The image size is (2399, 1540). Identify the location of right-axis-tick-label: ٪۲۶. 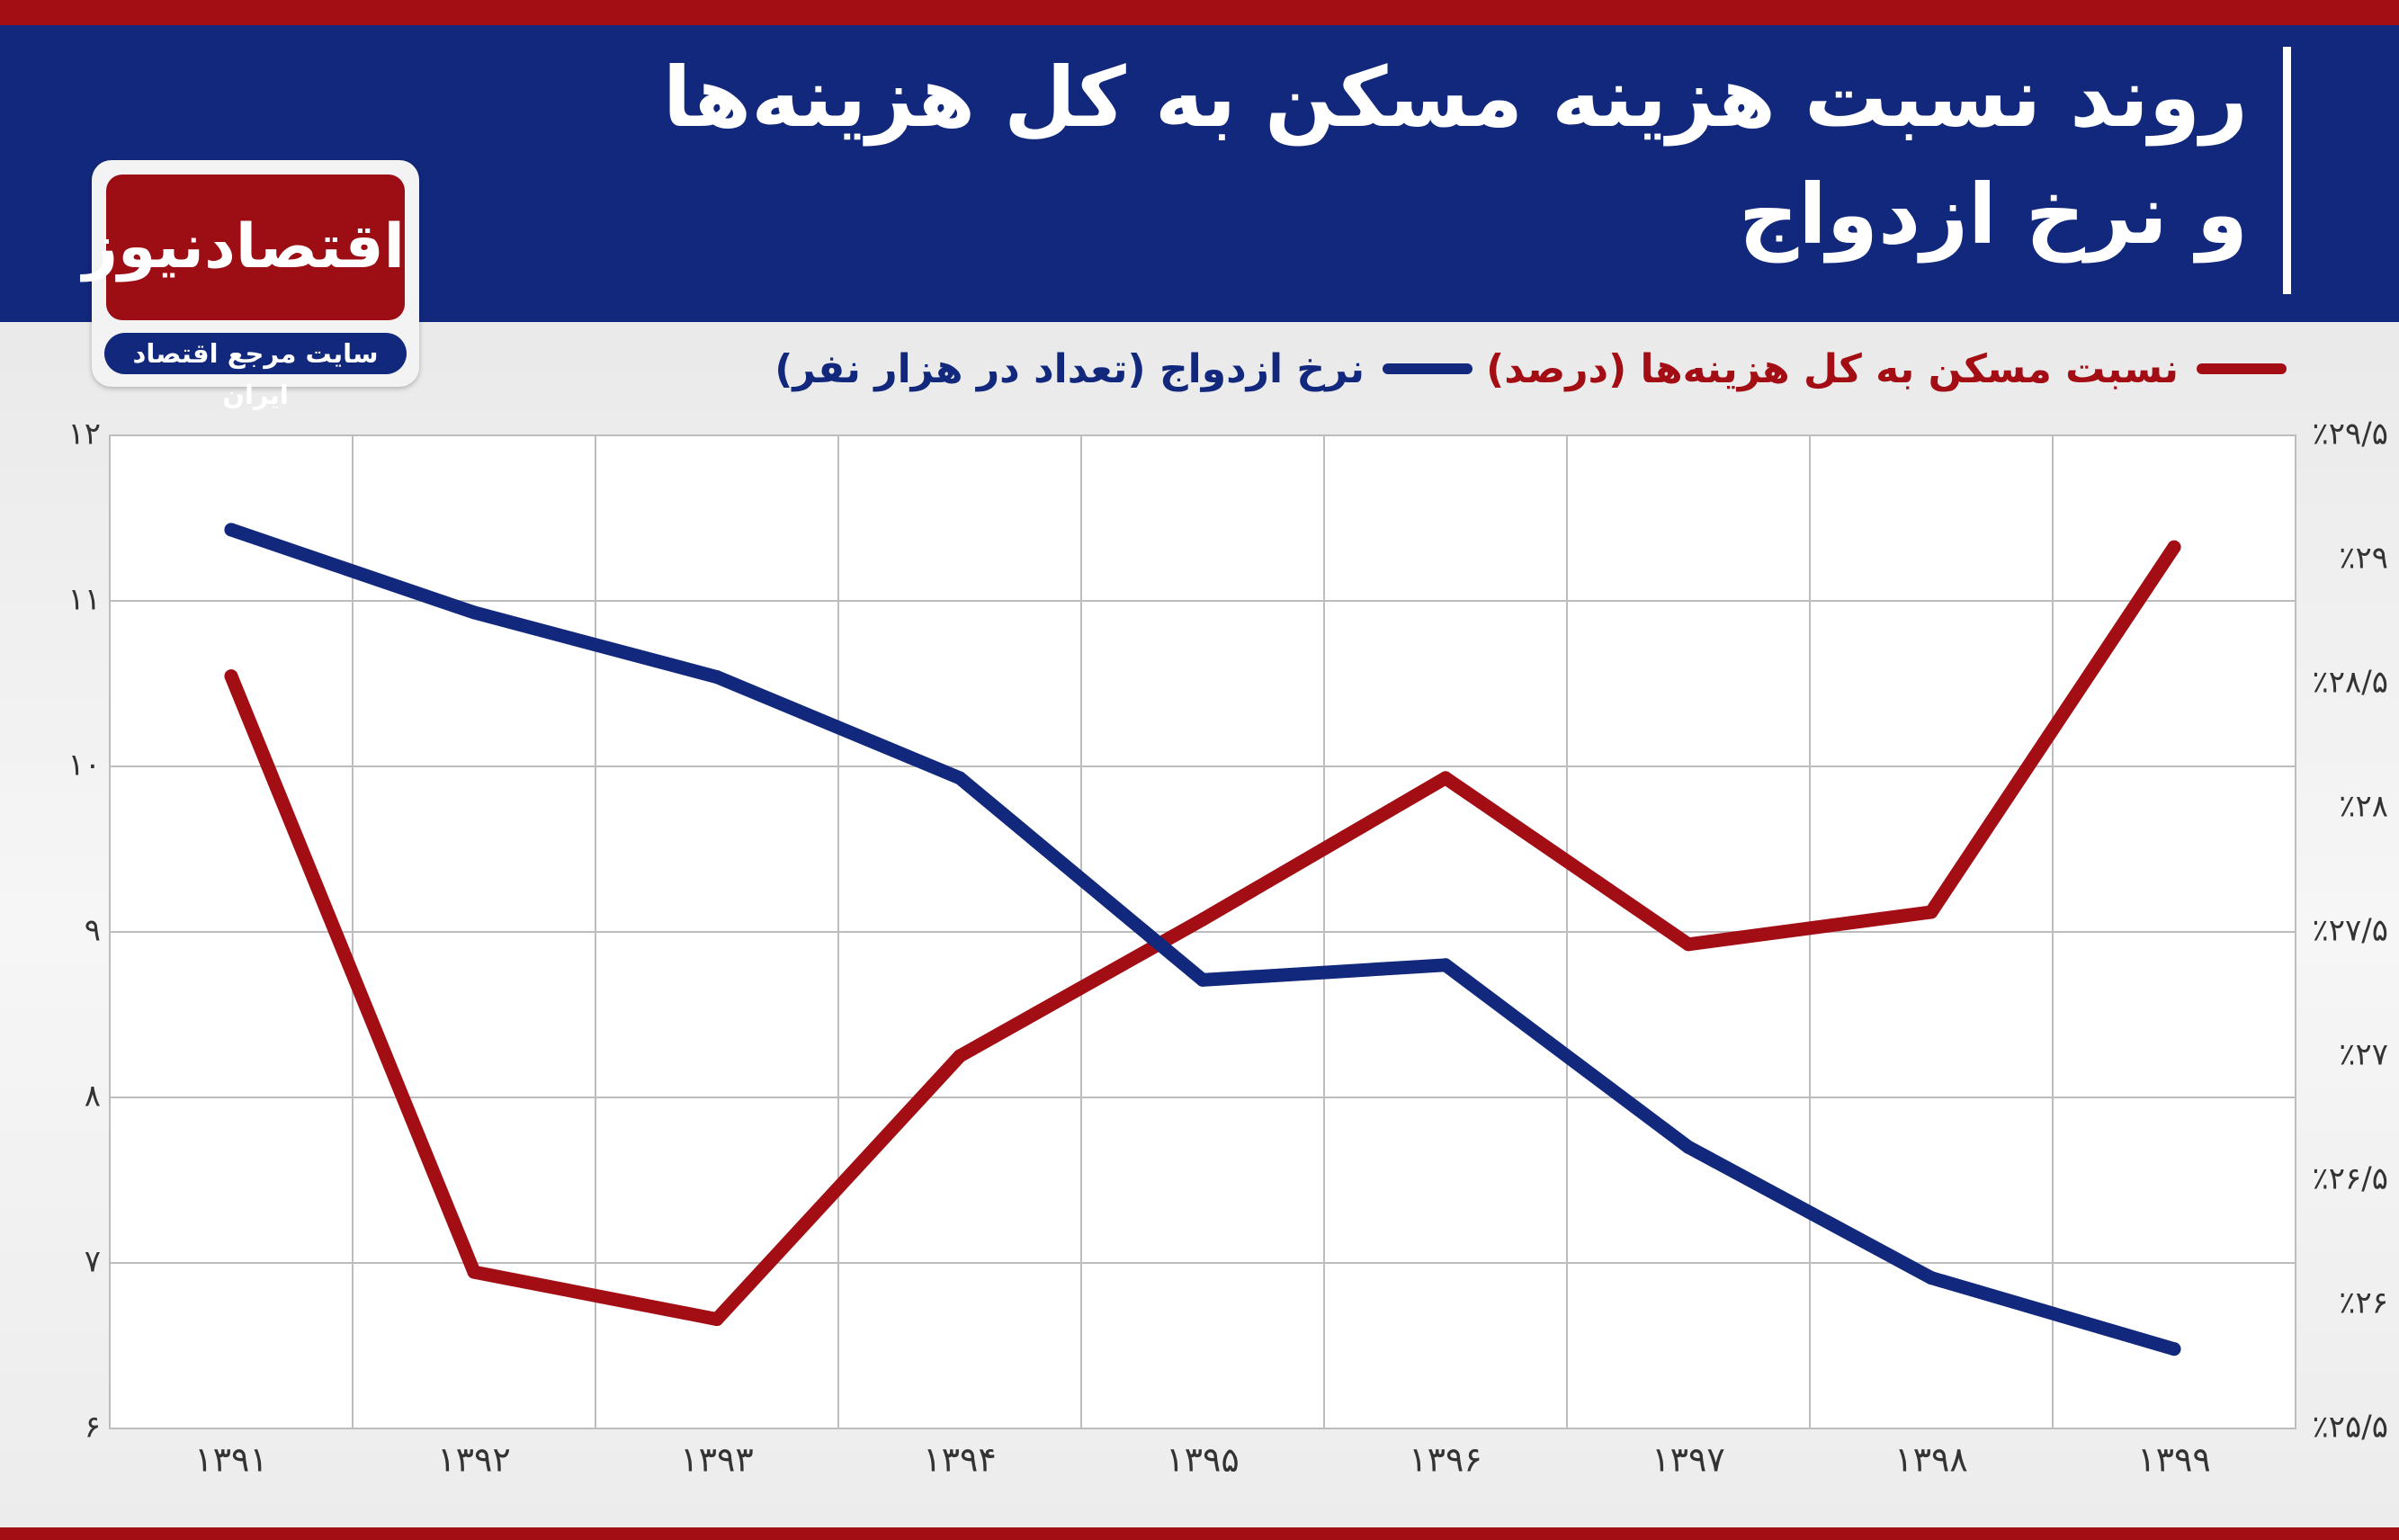
(2363, 1303).